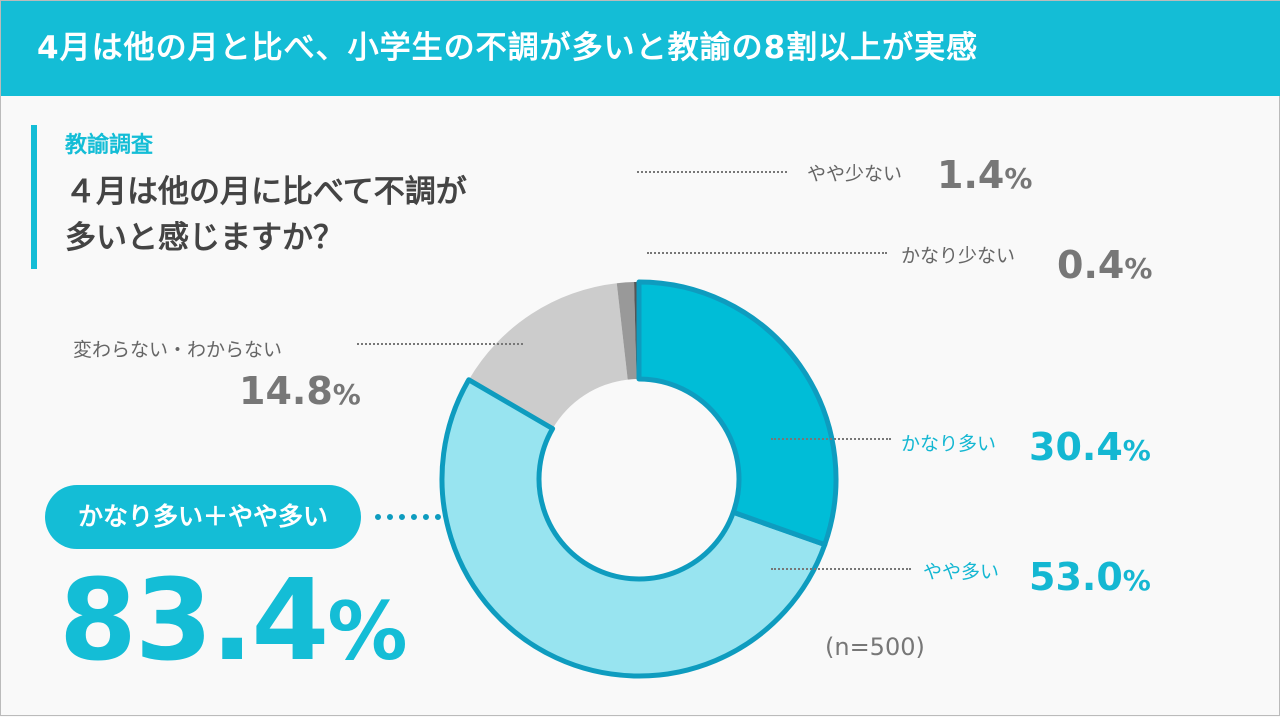 This screenshot has height=717, width=1280. I want to click on summary-leader, so click(408, 517).